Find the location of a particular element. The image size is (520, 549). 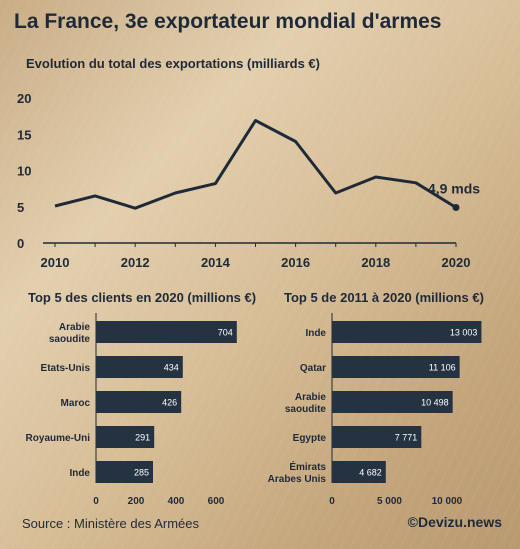

end-point-marker is located at coordinates (456, 207).